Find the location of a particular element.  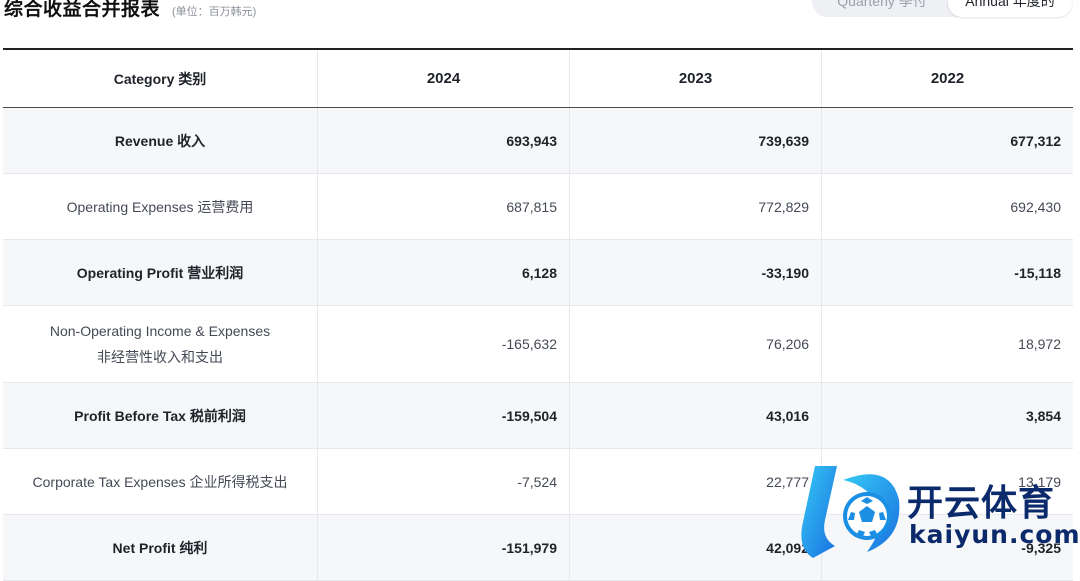

table-row-revenue: Revenue 收入 693,943 739,639 677,312 is located at coordinates (538, 141).